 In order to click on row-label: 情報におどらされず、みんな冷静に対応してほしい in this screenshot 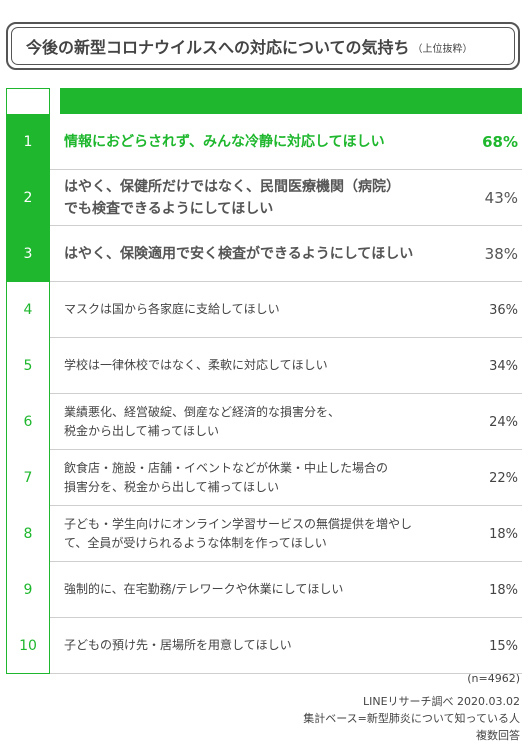, I will do `click(224, 141)`.